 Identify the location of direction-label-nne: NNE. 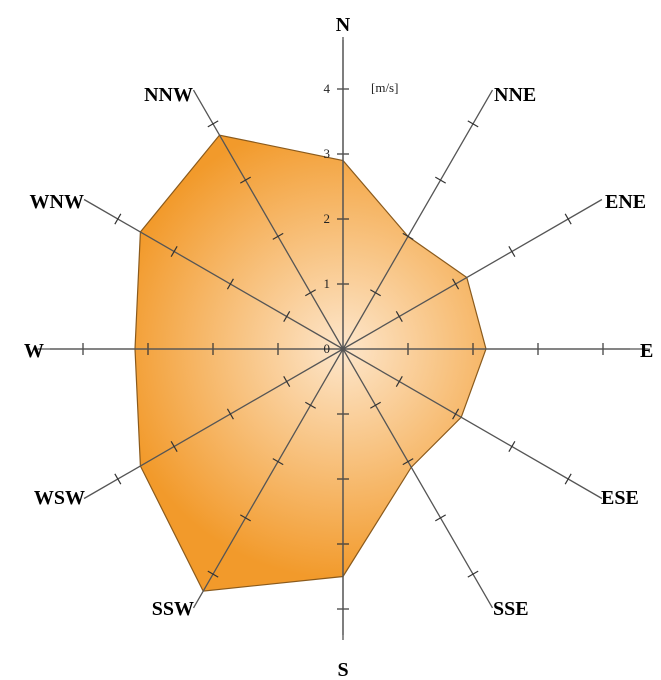
(515, 95).